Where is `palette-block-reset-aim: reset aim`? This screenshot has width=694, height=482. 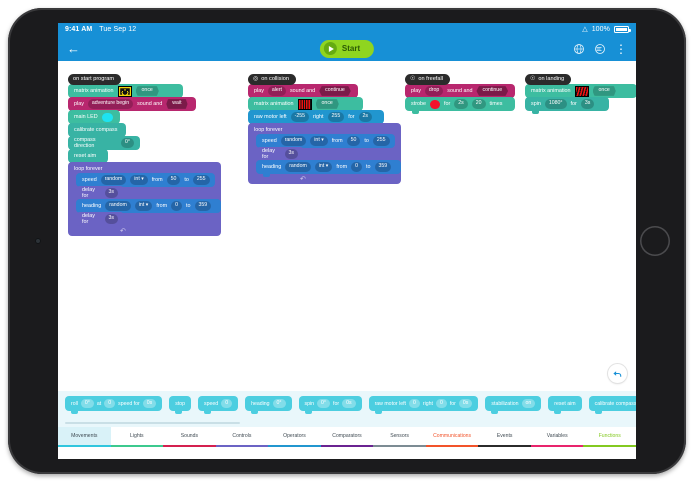
palette-block-reset-aim: reset aim is located at coordinates (565, 405).